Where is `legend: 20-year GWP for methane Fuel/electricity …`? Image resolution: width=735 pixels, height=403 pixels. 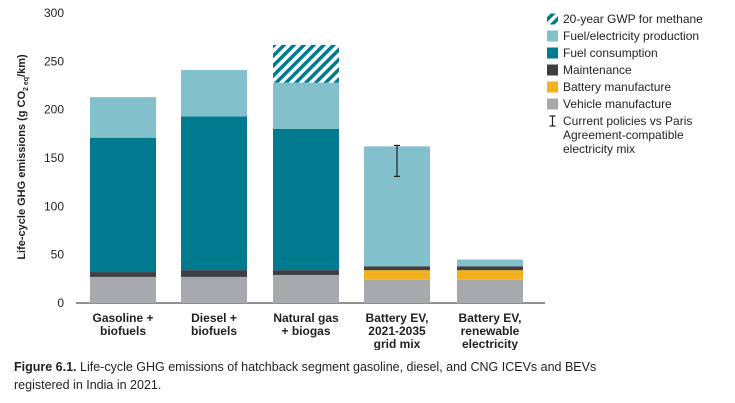
legend: 20-year GWP for methane Fuel/electricity … is located at coordinates (625, 84).